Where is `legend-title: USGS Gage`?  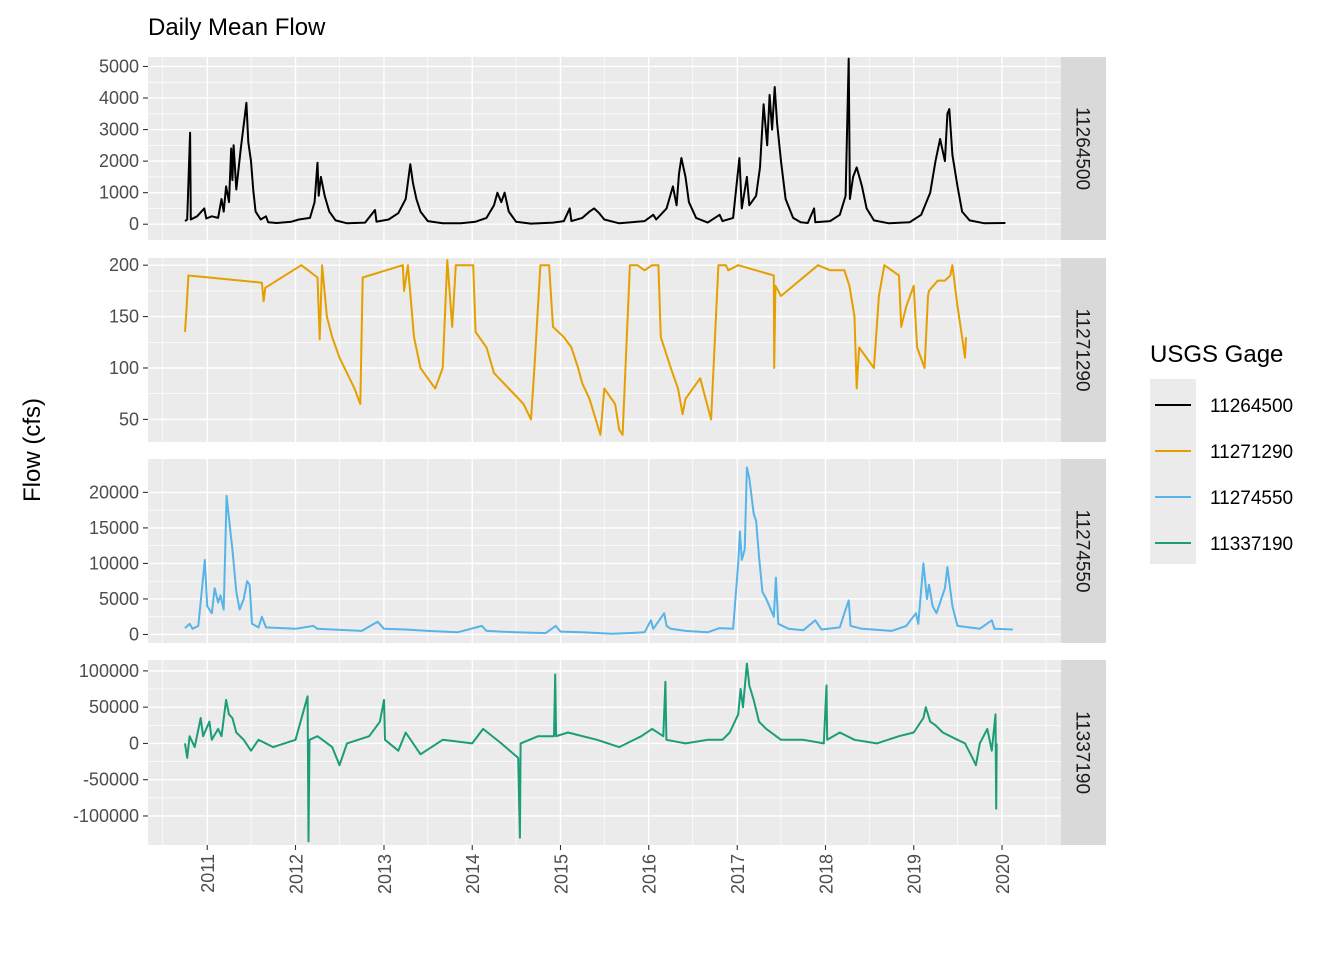
legend-title: USGS Gage is located at coordinates (1216, 354).